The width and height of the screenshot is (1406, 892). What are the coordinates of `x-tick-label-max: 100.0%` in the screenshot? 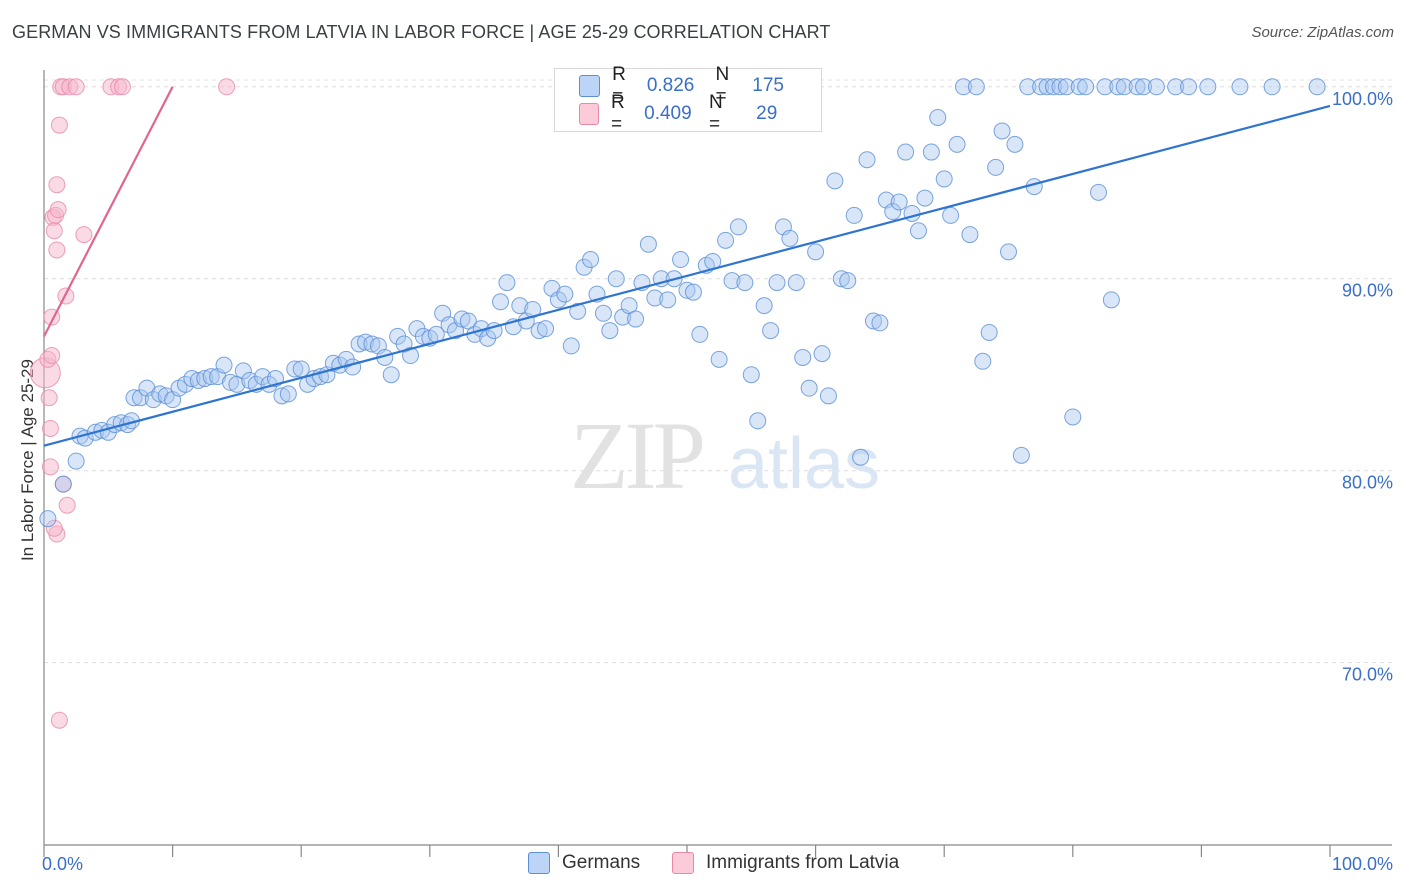 It's located at (1362, 864).